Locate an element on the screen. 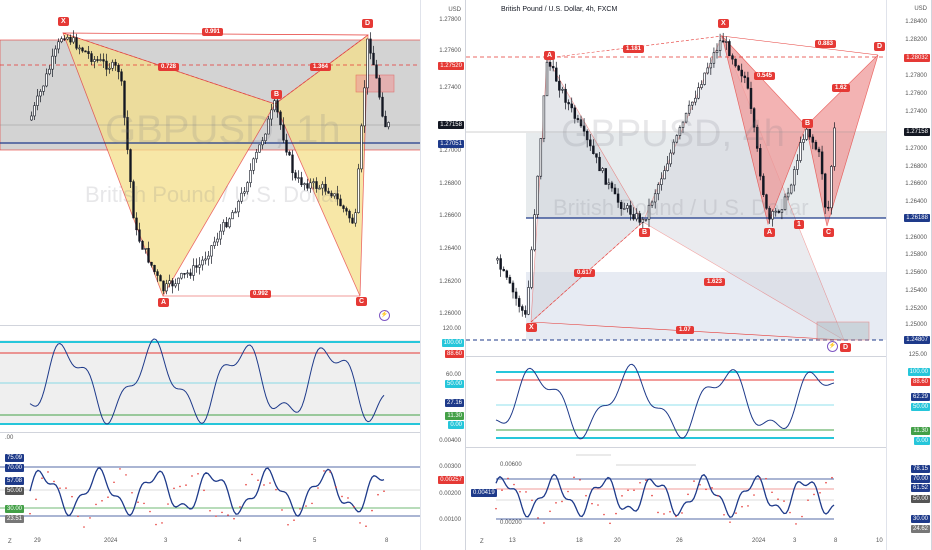  price-tick: 1.26400 is located at coordinates (916, 202).